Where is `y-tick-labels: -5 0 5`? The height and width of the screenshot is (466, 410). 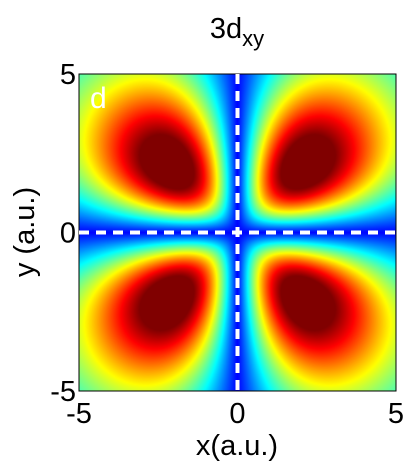
y-tick-labels: -5 0 5 is located at coordinates (63, 233).